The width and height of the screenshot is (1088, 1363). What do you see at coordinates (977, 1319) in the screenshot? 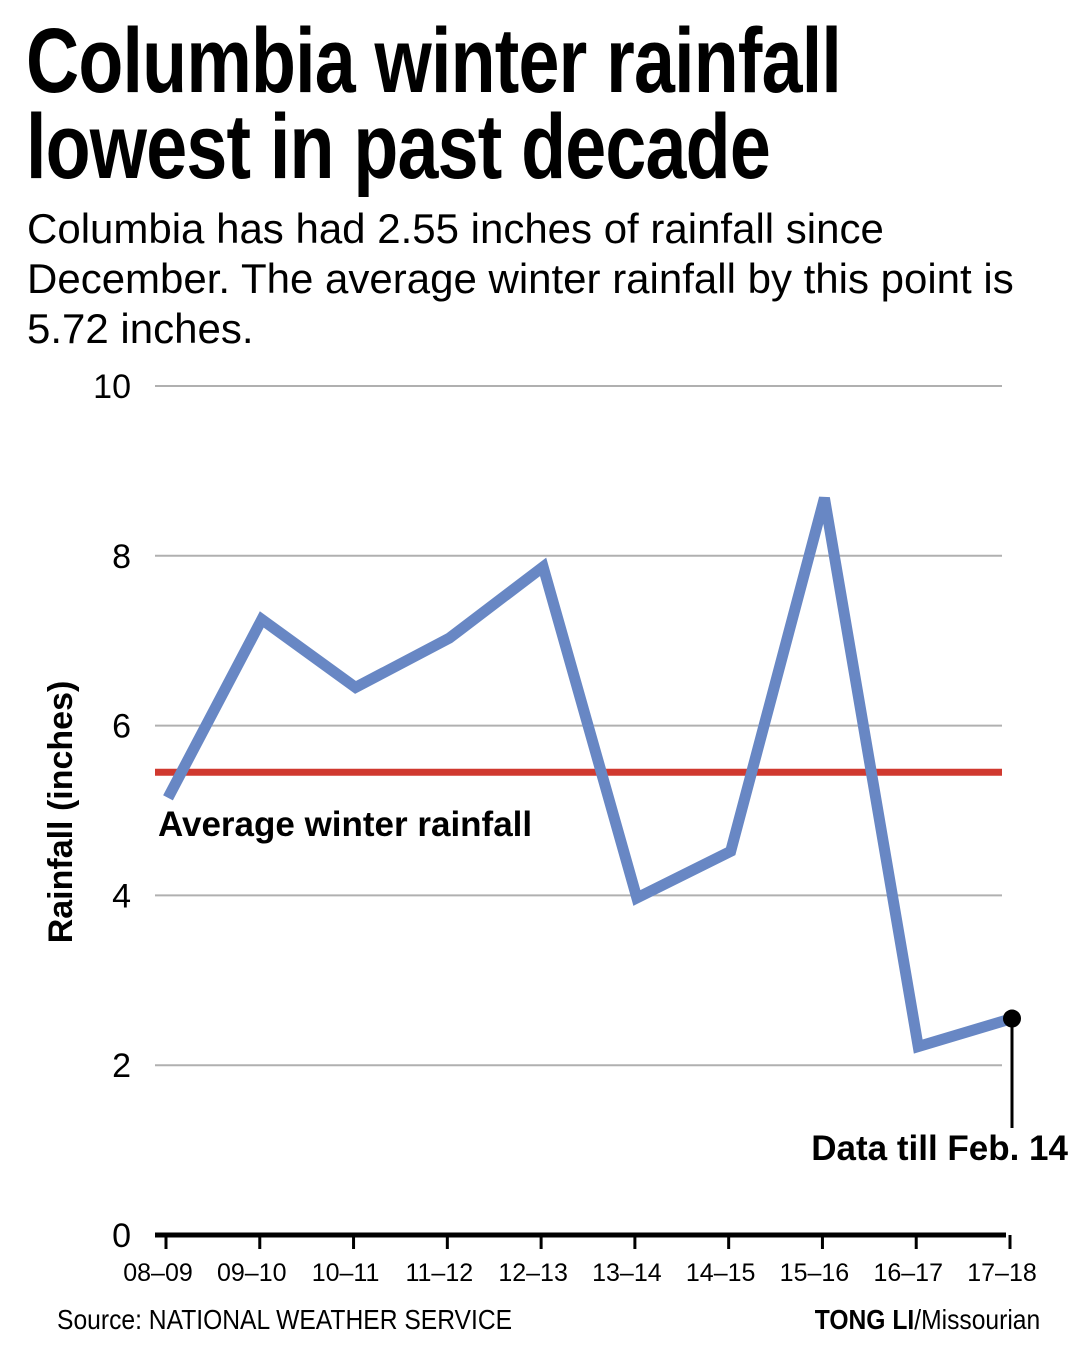
I see `credit-org: /Missourian` at bounding box center [977, 1319].